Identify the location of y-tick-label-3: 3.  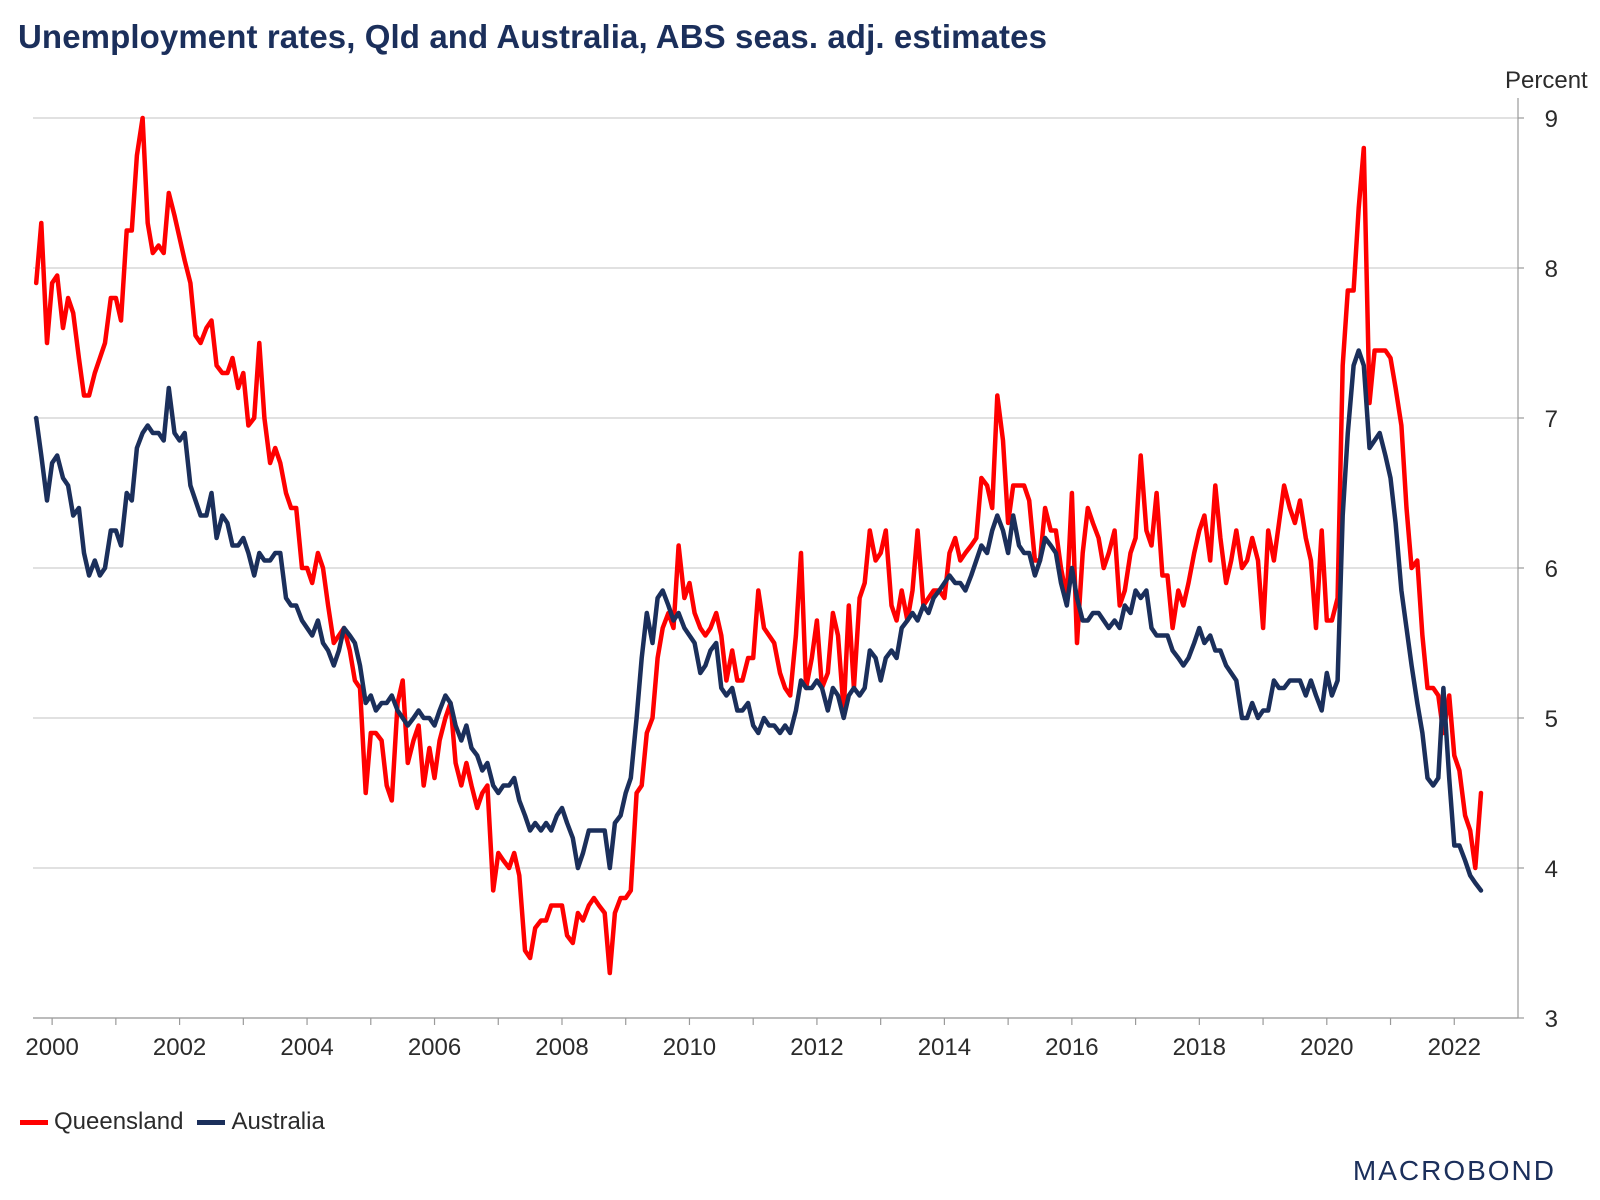
(1551, 1019).